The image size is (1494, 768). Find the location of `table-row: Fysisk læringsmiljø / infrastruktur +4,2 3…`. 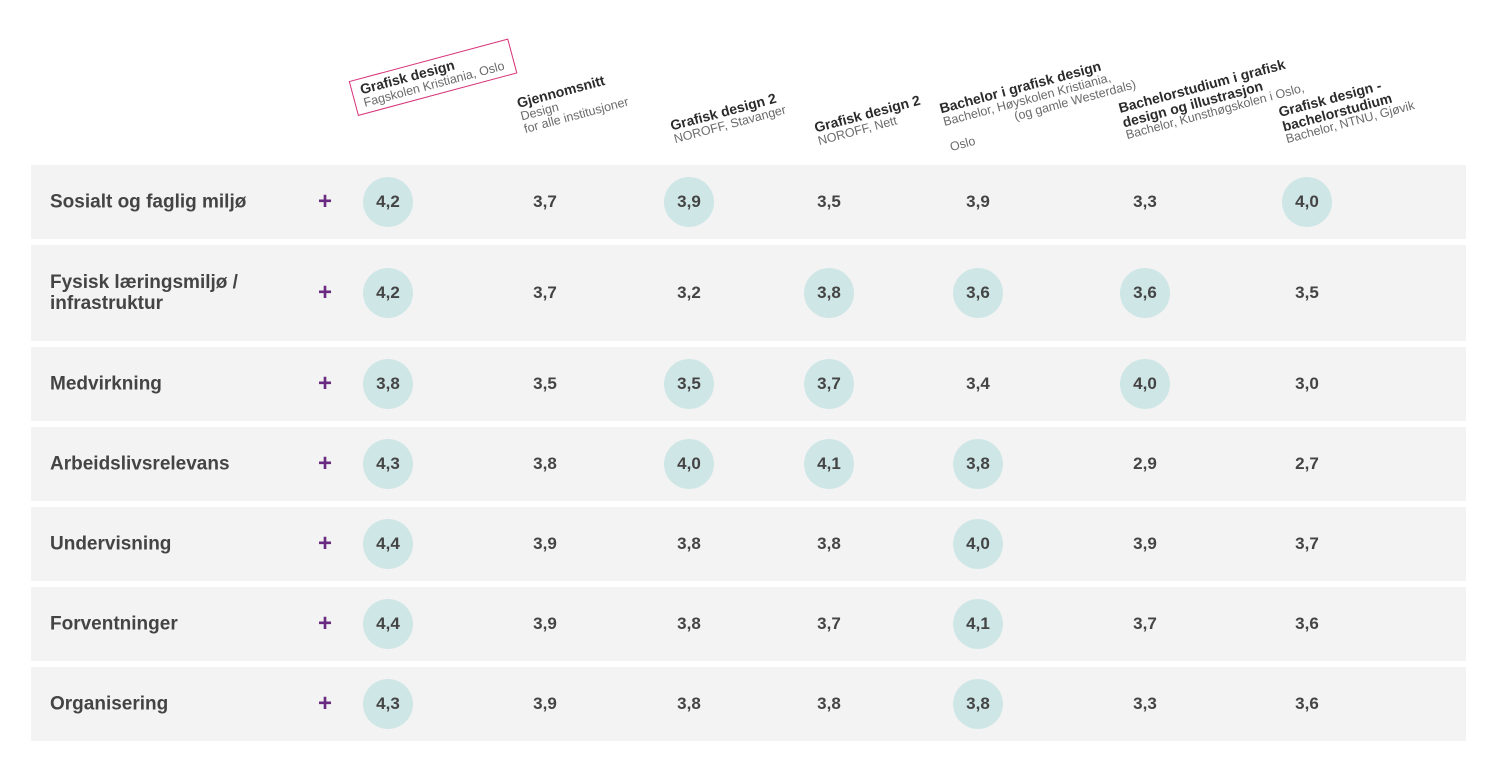

table-row: Fysisk læringsmiljø / infrastruktur +4,2 3… is located at coordinates (748, 293).